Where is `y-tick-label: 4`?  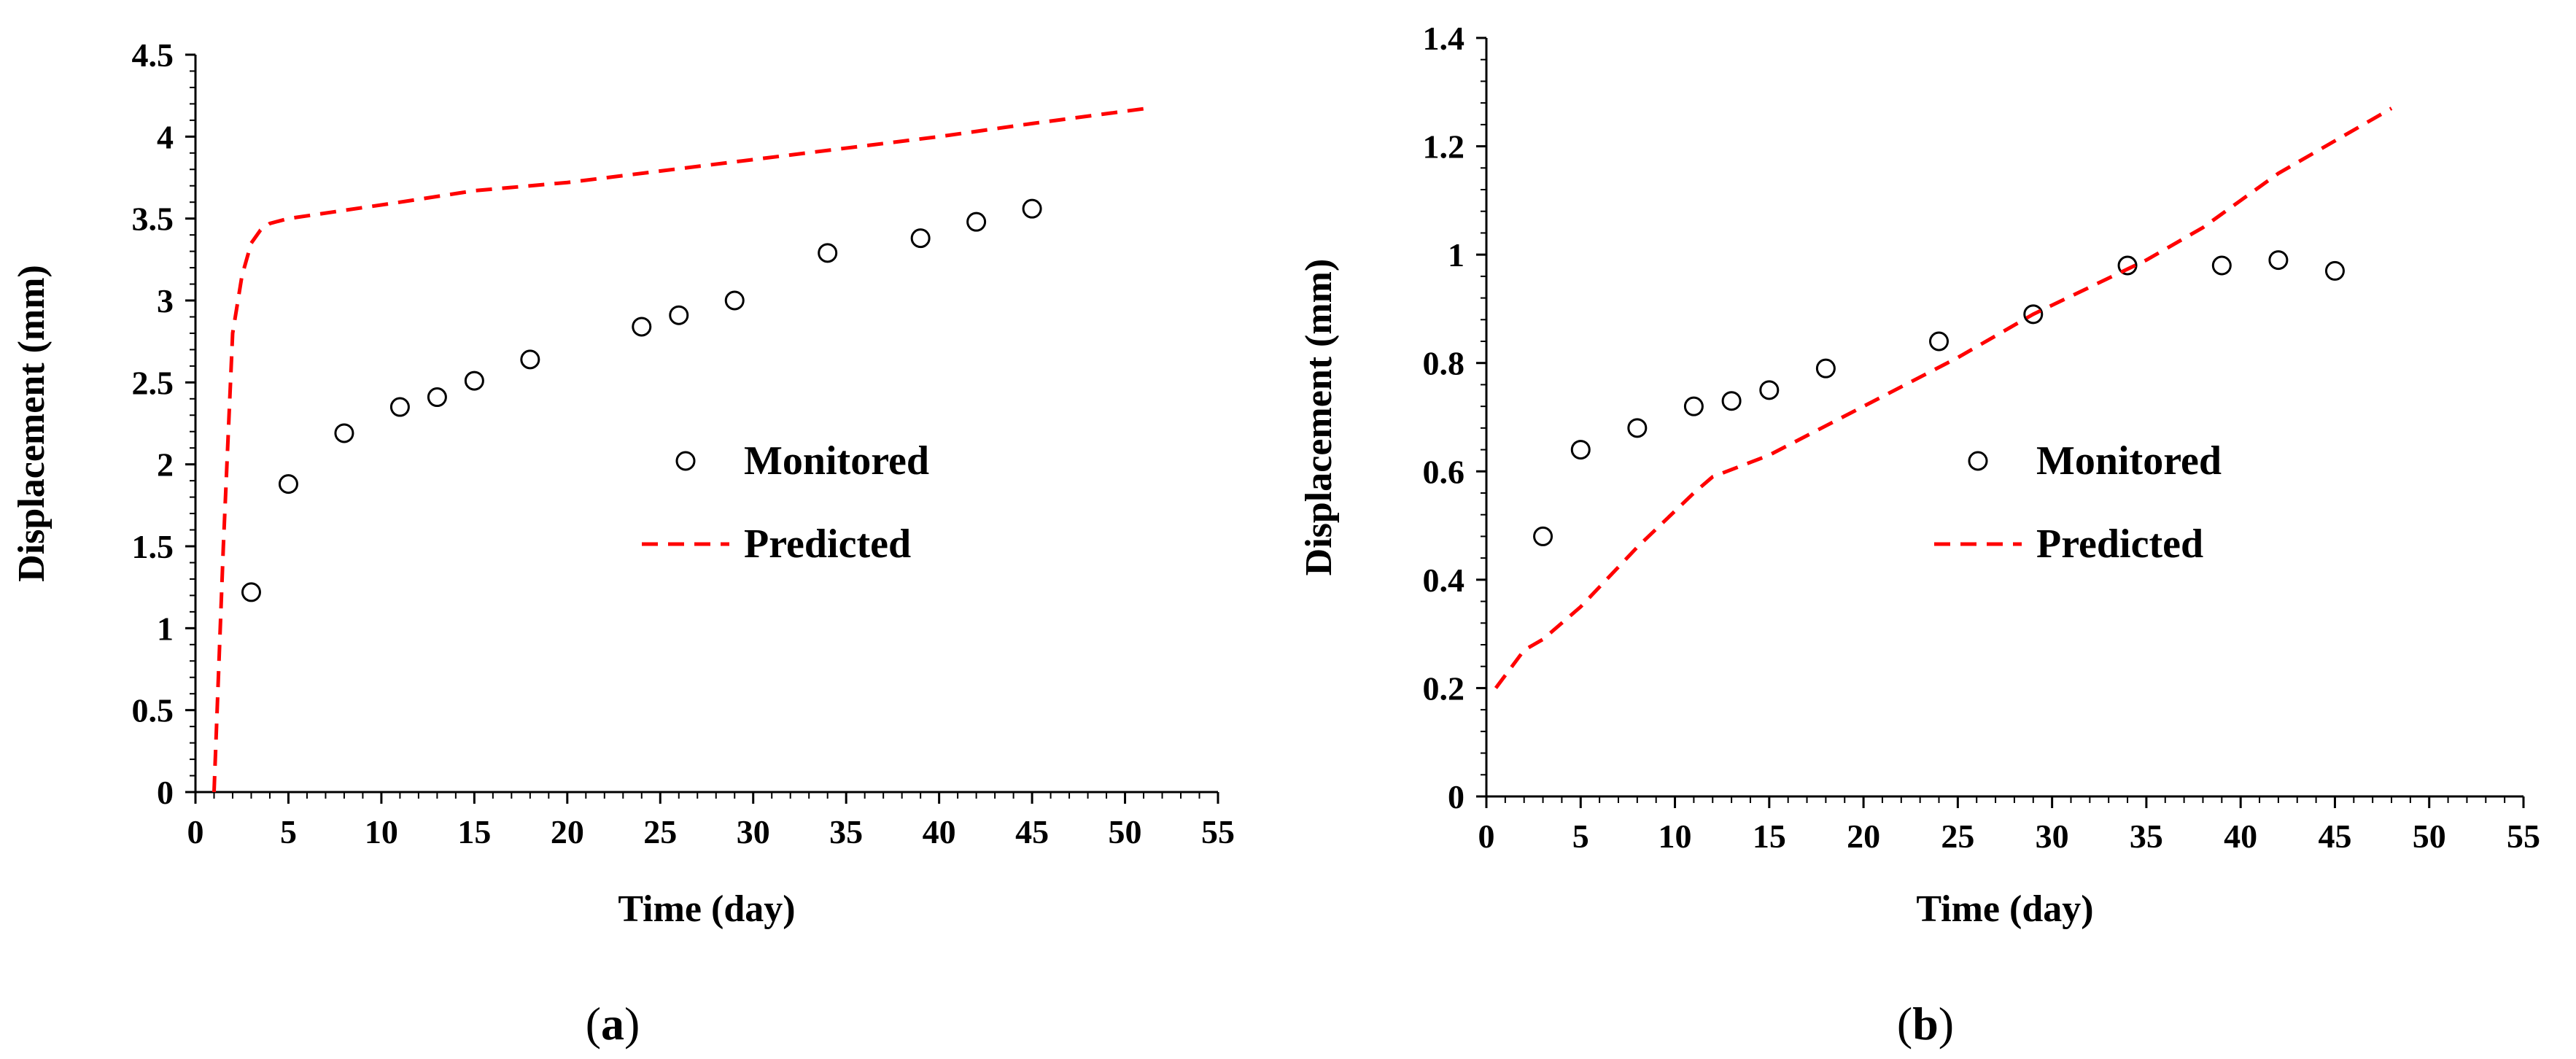 y-tick-label: 4 is located at coordinates (166, 136).